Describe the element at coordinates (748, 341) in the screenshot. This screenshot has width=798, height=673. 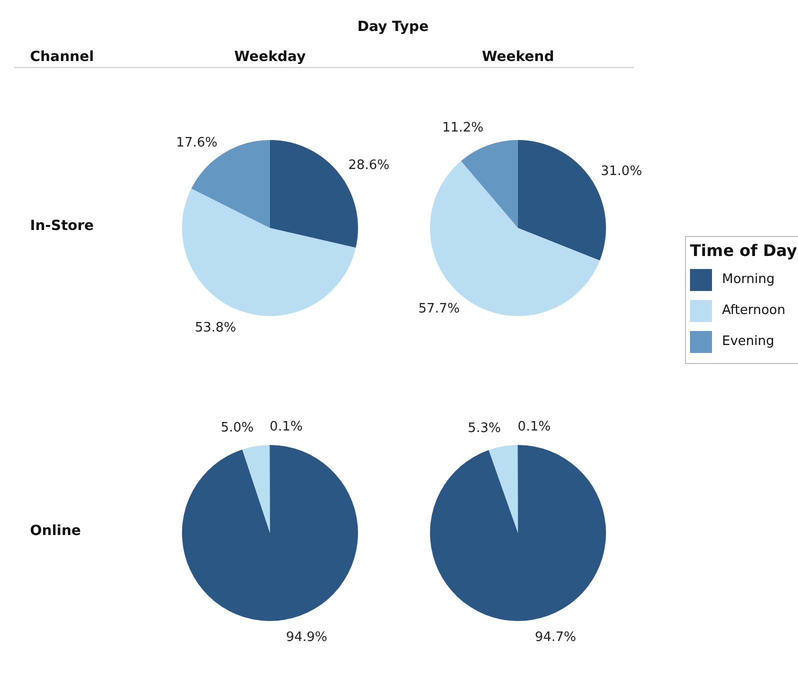
I see `legend-label: Evening` at that location.